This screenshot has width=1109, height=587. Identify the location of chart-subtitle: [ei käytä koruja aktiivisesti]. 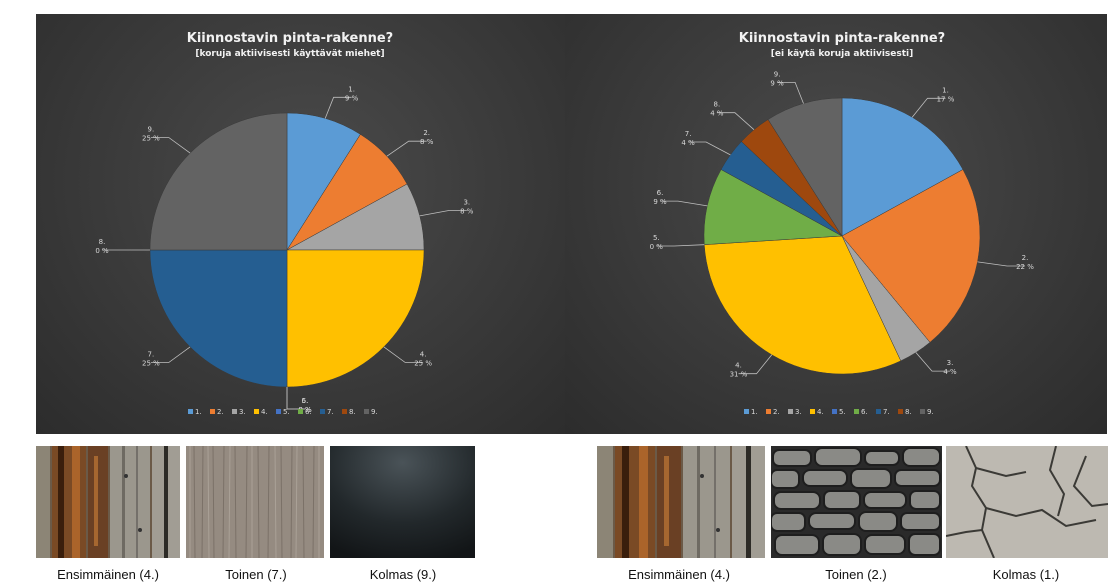
(842, 54).